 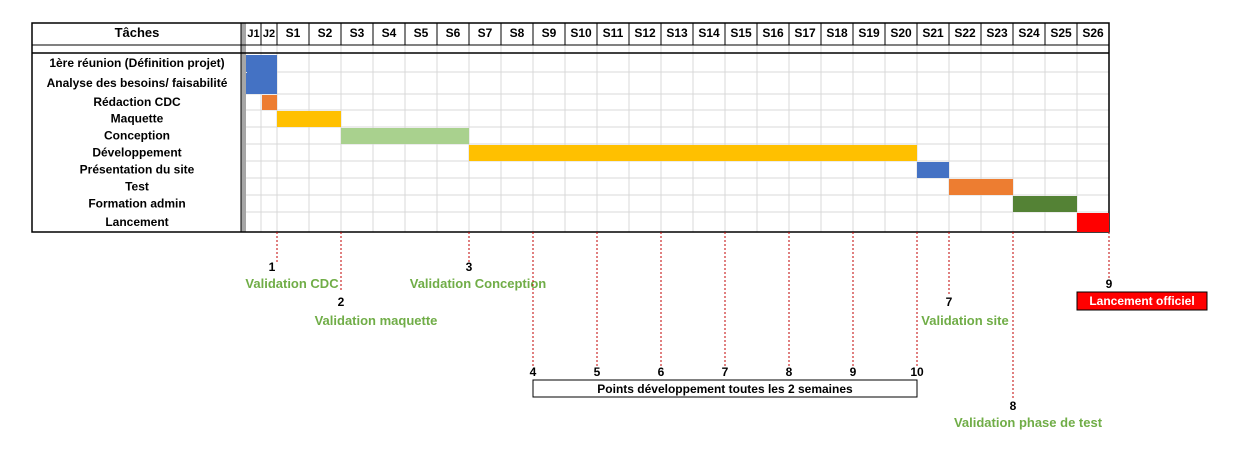 I want to click on header-period-s25: S25, so click(x=1061, y=33).